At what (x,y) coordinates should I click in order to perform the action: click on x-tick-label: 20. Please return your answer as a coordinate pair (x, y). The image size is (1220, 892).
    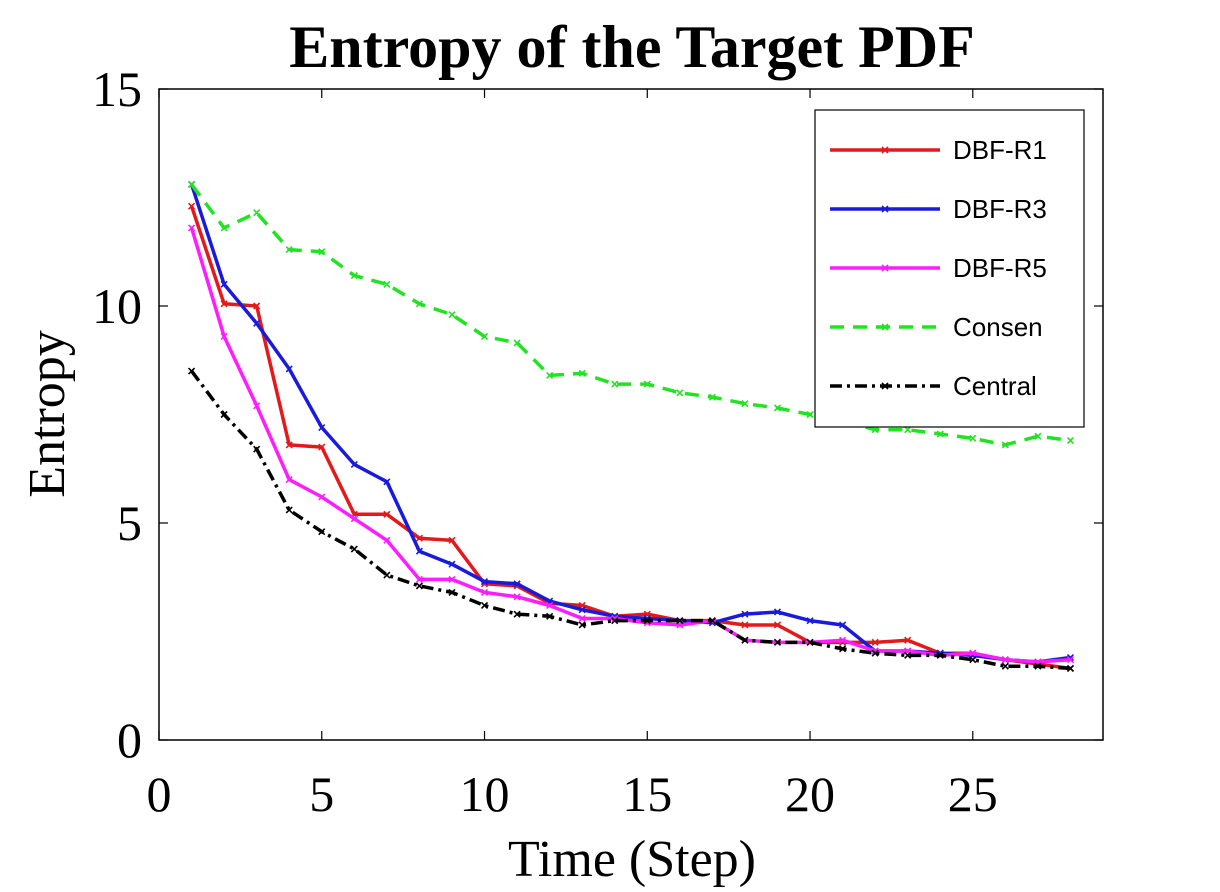
    Looking at the image, I should click on (810, 794).